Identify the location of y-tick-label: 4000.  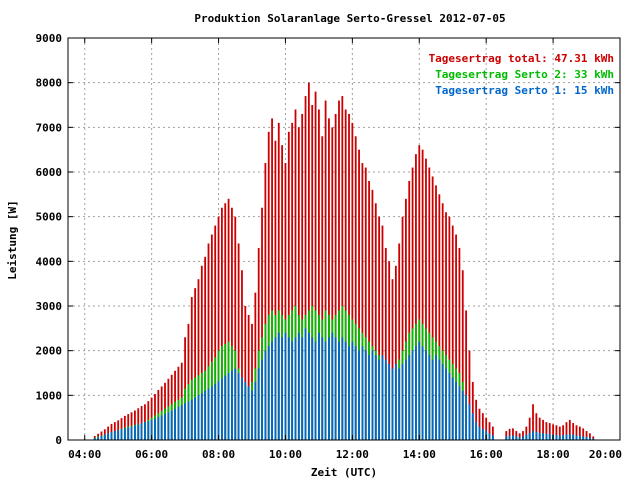
(49, 261).